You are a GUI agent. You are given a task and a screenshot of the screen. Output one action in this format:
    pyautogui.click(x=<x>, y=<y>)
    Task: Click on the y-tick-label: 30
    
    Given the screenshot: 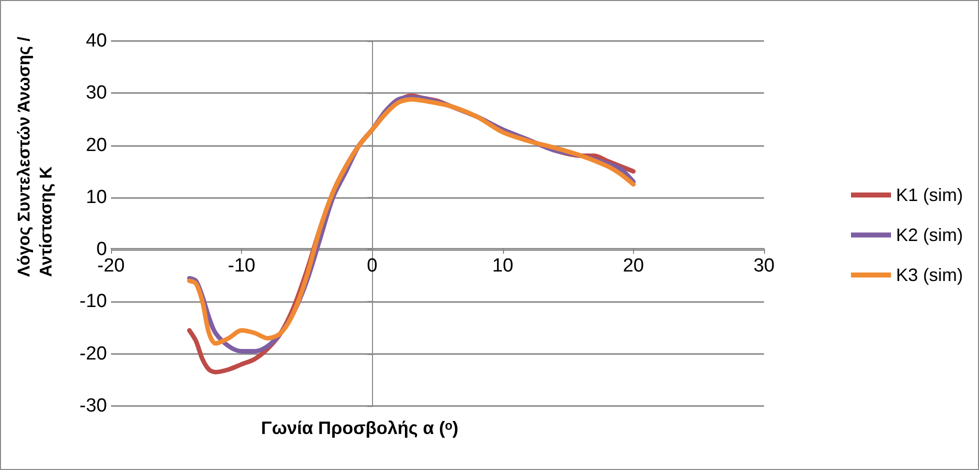 What is the action you would take?
    pyautogui.click(x=96, y=93)
    